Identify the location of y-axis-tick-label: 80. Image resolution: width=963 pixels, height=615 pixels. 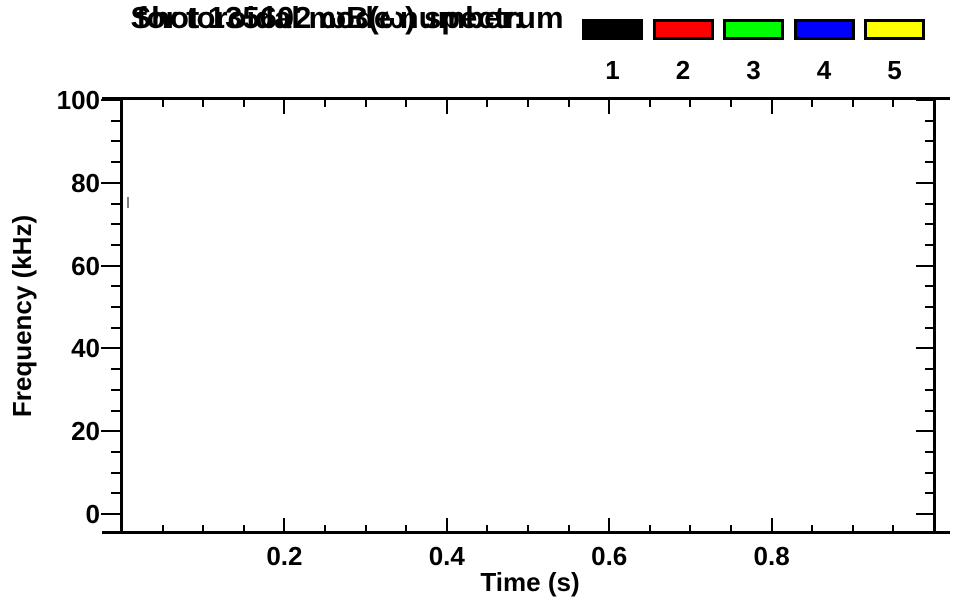
(85, 182).